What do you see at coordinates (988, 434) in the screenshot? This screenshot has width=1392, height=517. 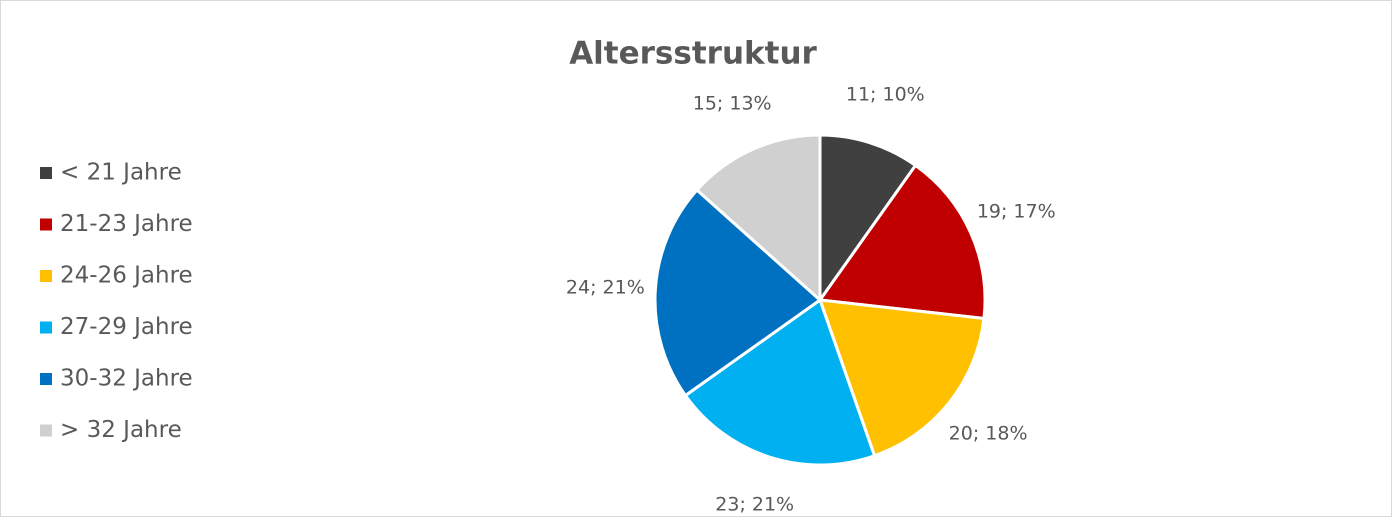 I see `data-label: 20; 18%` at bounding box center [988, 434].